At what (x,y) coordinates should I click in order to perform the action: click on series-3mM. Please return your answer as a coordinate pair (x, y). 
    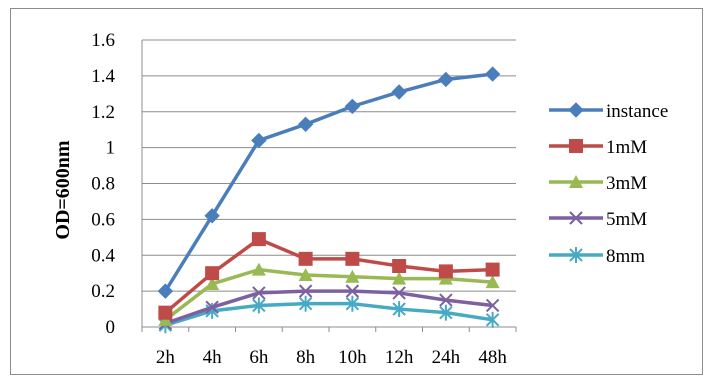
    Looking at the image, I should click on (329, 294).